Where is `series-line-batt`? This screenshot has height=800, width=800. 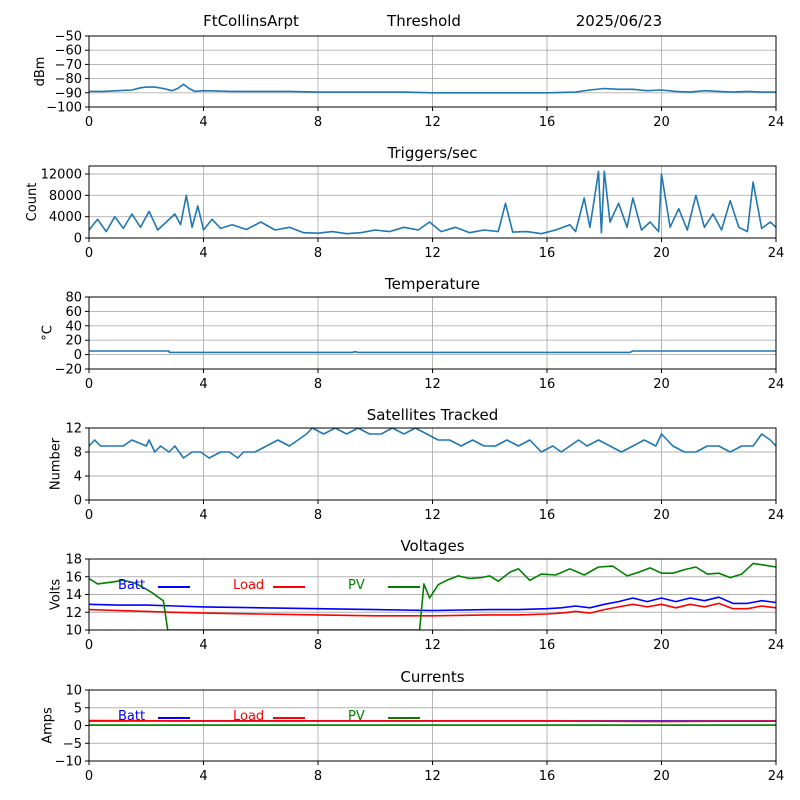
series-line-batt is located at coordinates (432, 604).